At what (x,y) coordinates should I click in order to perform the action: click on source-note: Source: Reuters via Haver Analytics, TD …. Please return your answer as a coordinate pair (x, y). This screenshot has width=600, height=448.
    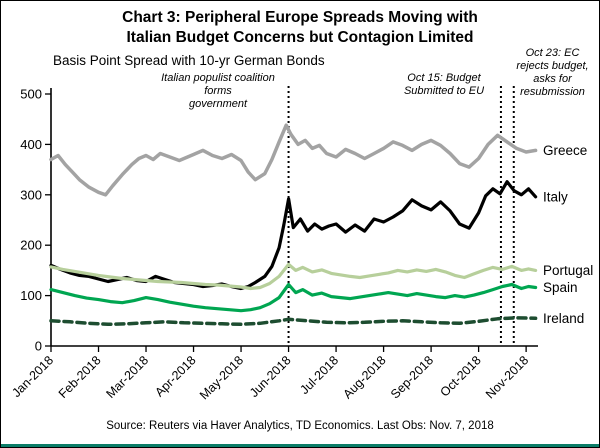
    Looking at the image, I should click on (300, 426).